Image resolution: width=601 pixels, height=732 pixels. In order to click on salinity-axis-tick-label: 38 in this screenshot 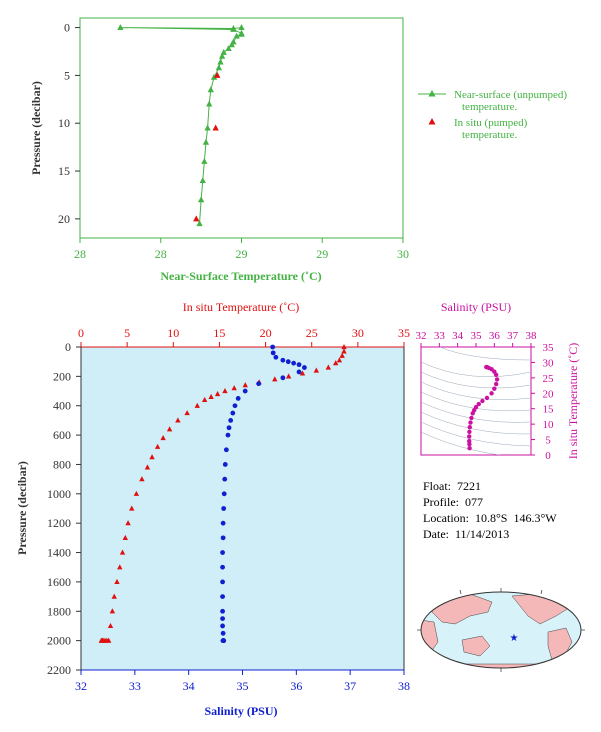, I will do `click(404, 686)`.